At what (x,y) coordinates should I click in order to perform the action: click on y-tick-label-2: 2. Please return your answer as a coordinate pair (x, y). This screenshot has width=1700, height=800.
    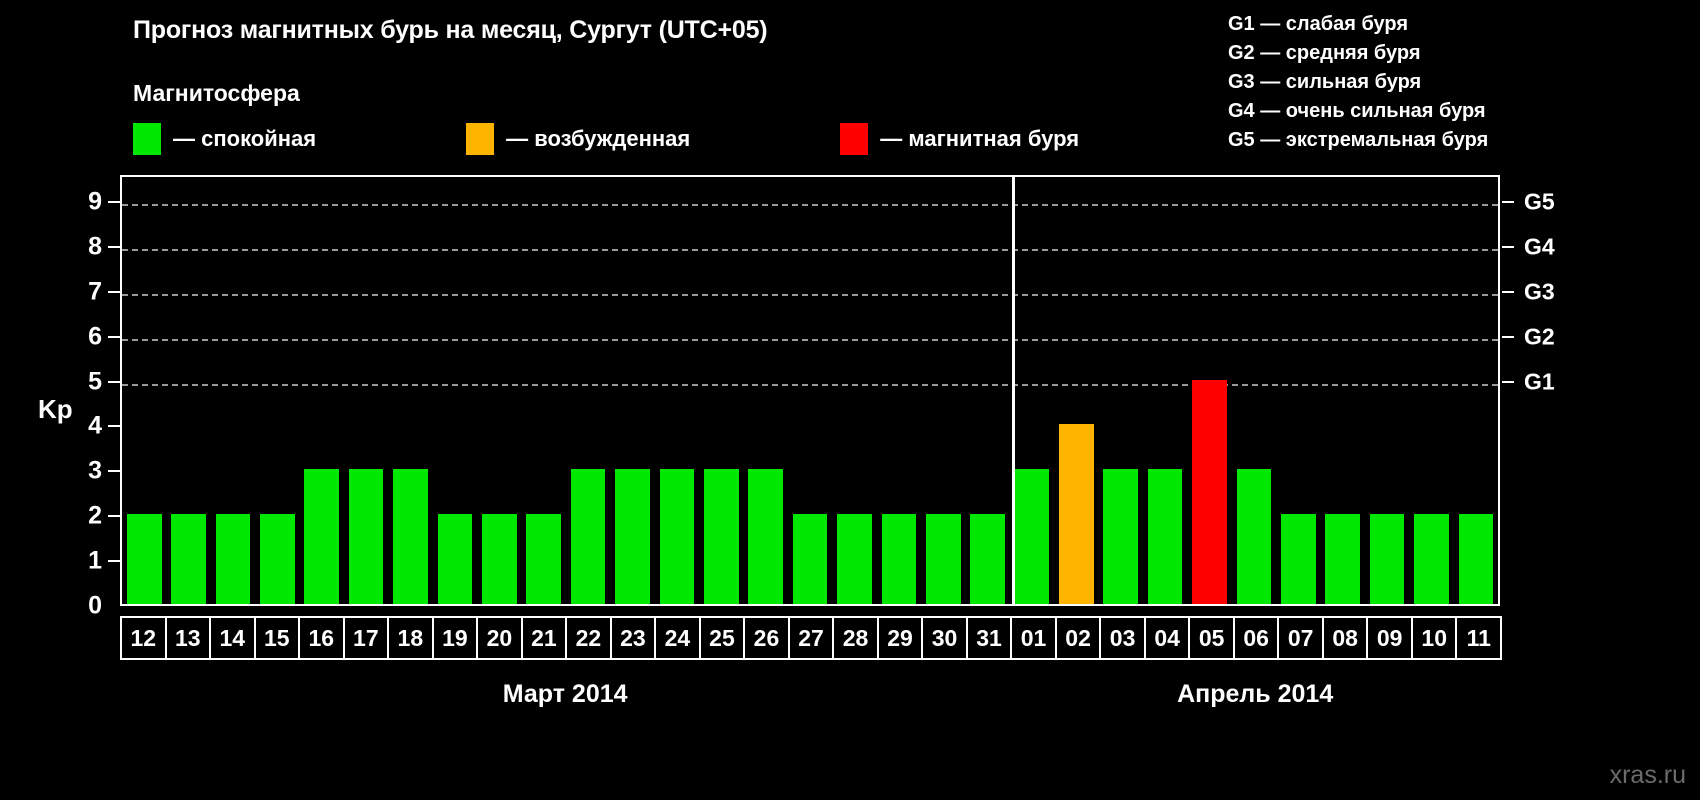
    Looking at the image, I should click on (95, 515).